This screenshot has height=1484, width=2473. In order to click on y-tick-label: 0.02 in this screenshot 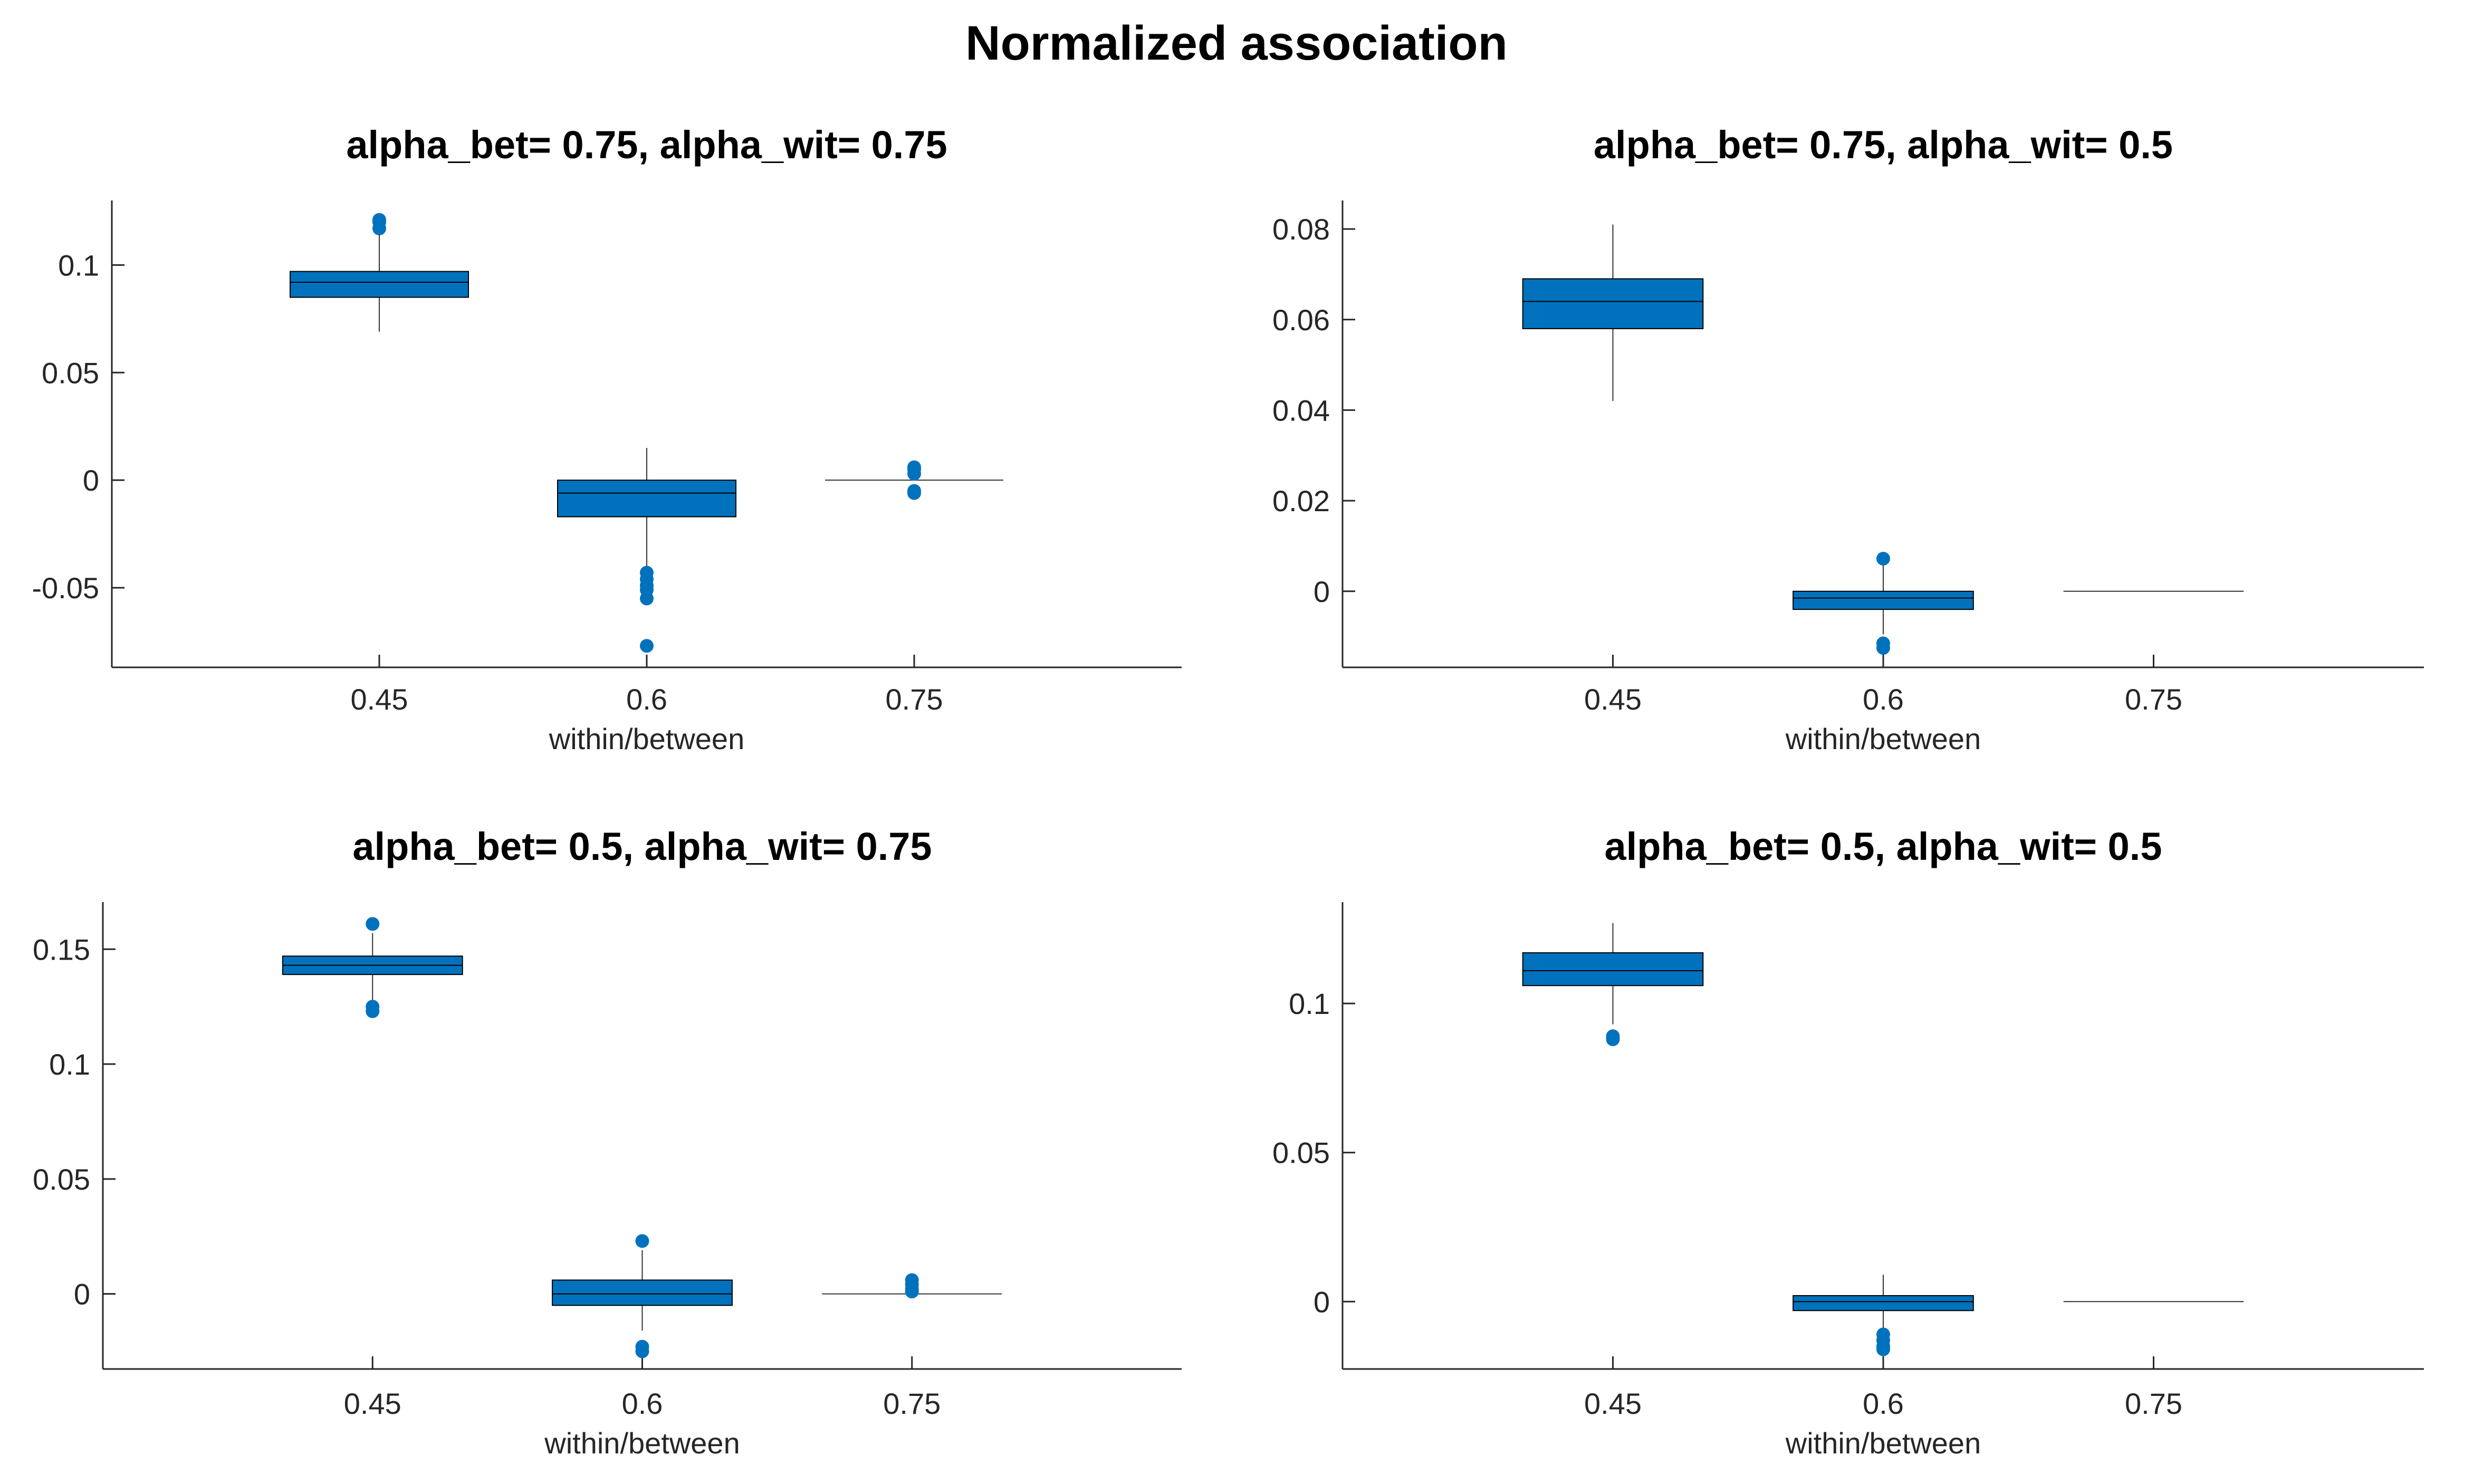, I will do `click(1301, 501)`.